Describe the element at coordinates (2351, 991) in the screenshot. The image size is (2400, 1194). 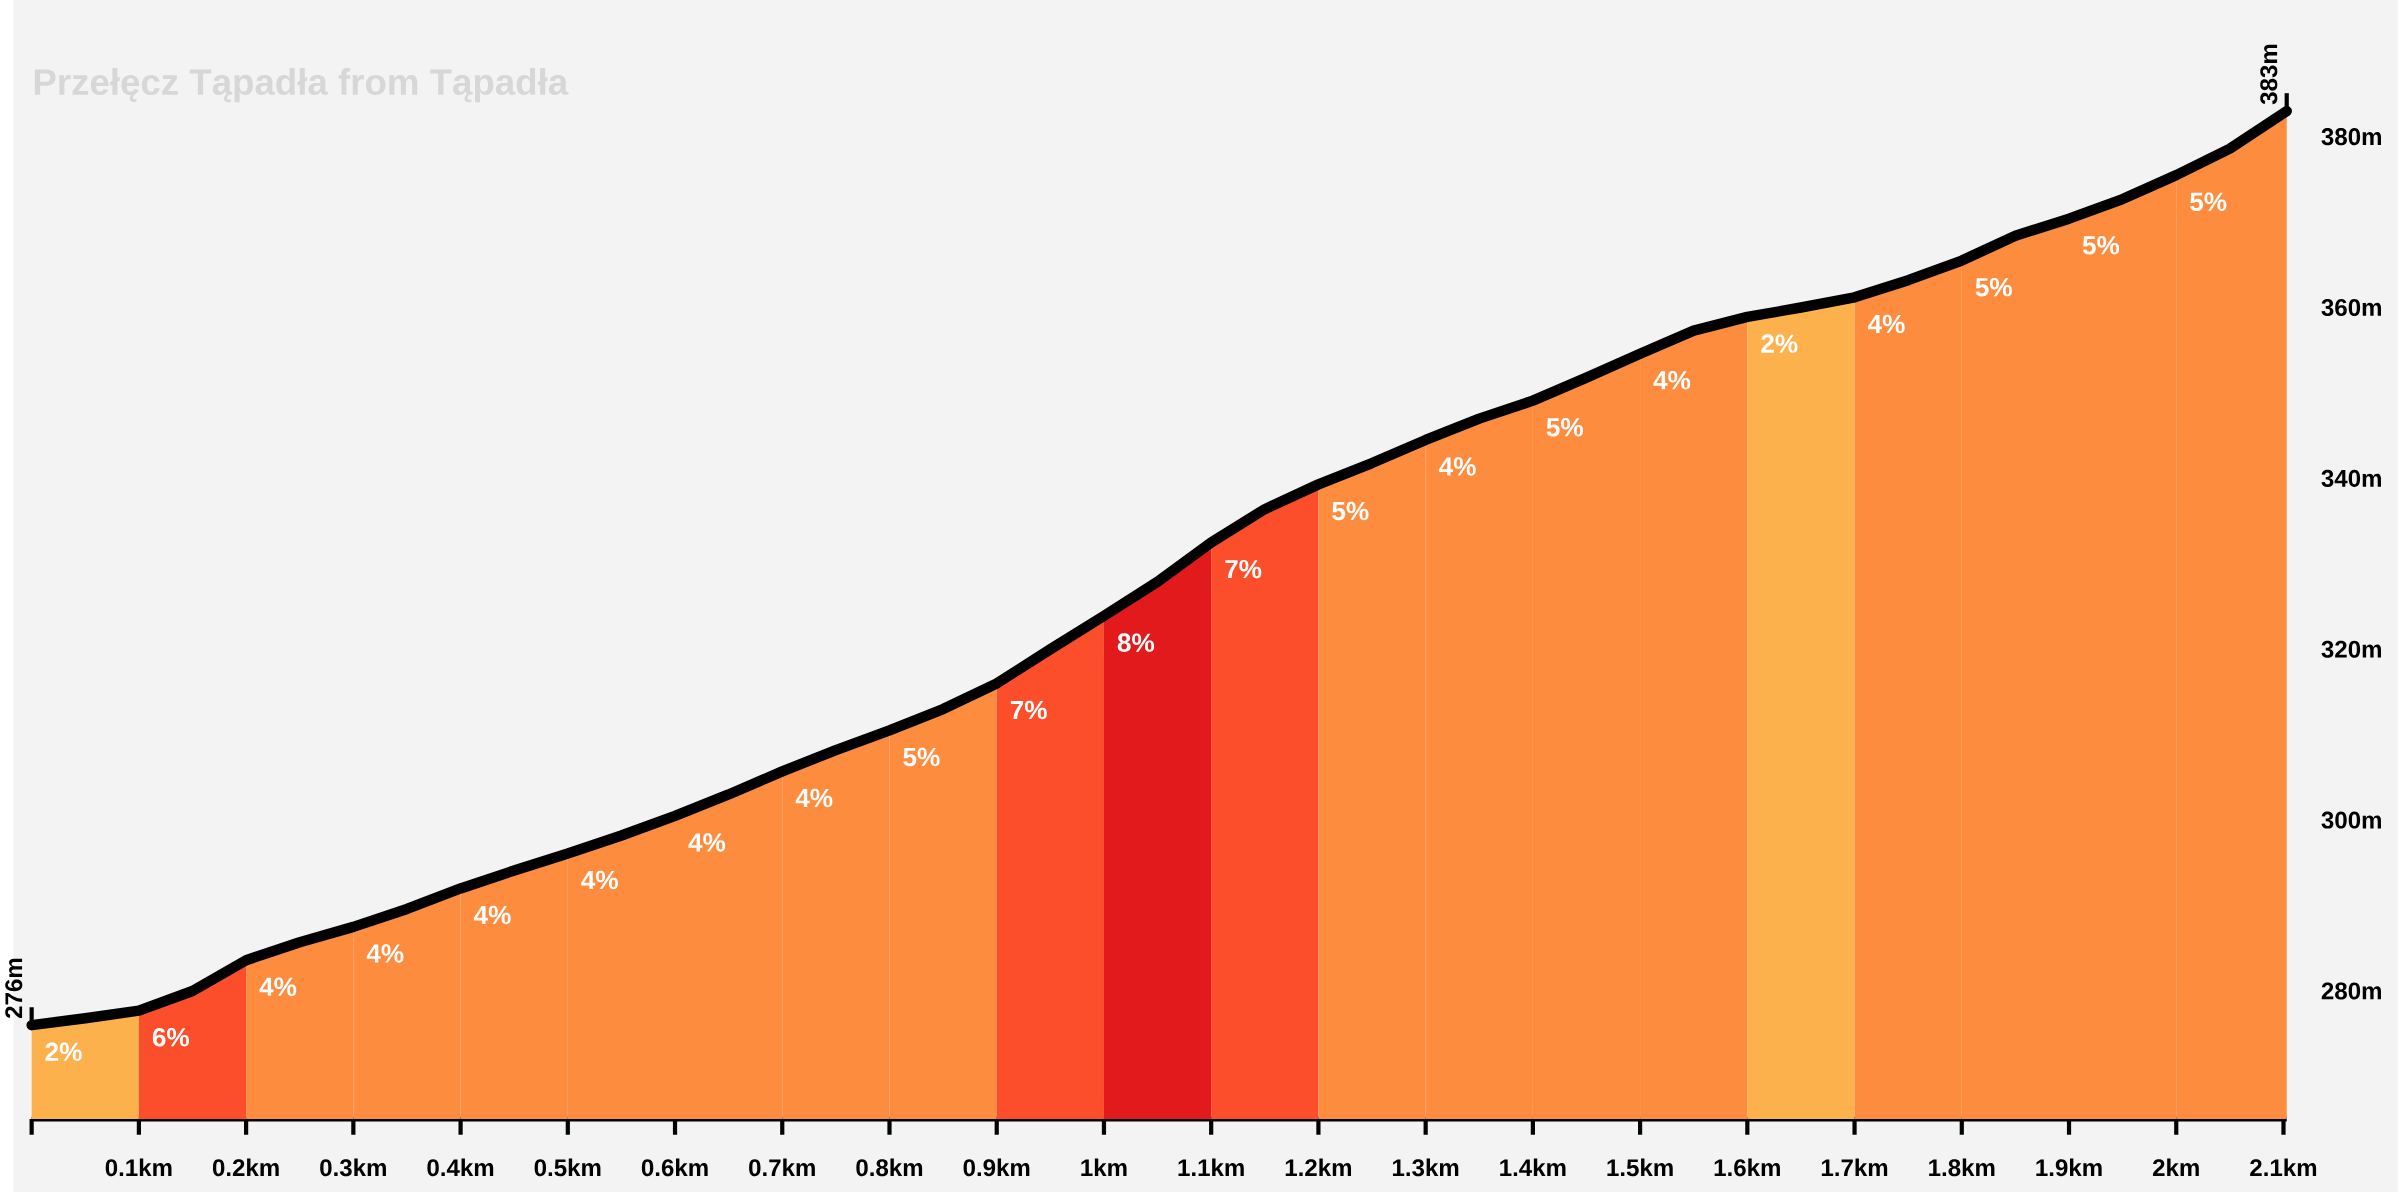
I see `y-tick-label: 280m` at that location.